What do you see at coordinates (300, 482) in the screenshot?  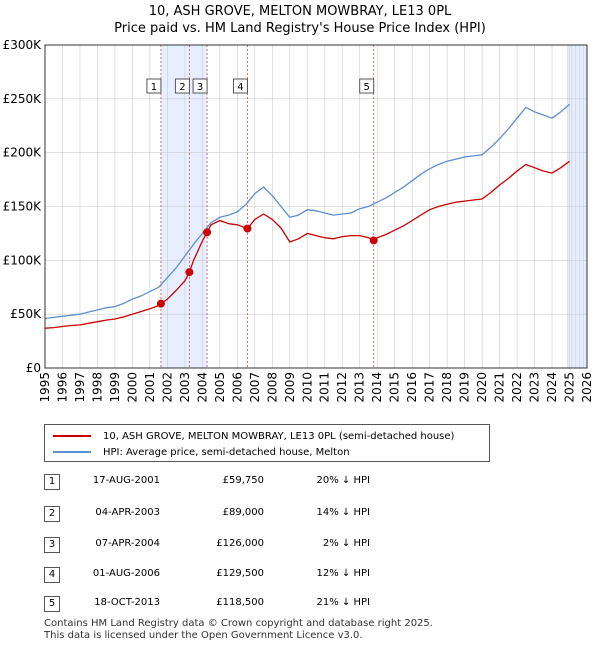 I see `sale-row: 1 17-AUG-2001 £59,750 20% ↓ HPI` at bounding box center [300, 482].